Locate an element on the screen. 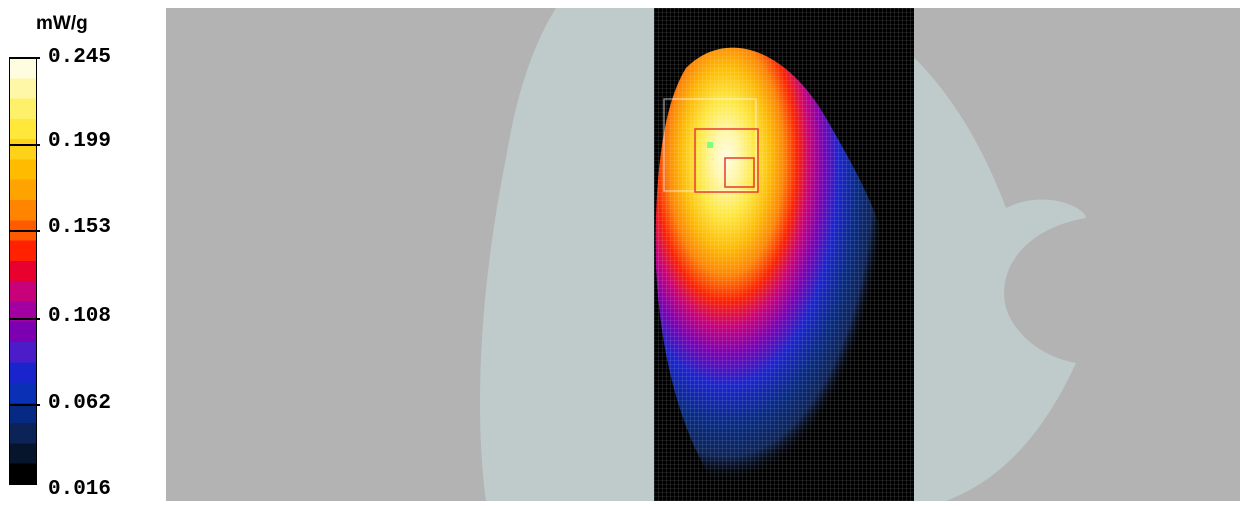  zoom-scan-outer-box is located at coordinates (710, 145).